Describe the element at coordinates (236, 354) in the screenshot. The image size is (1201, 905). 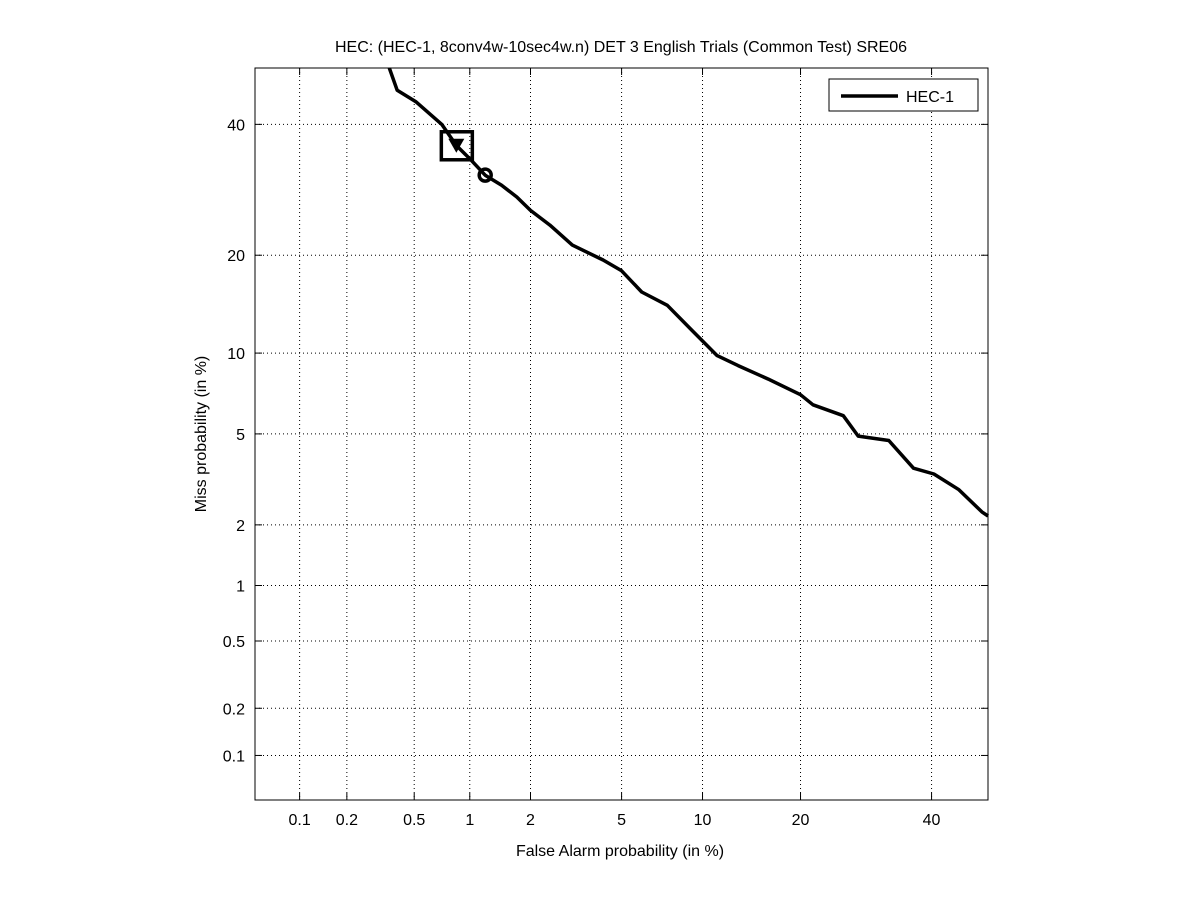
I see `y-tick-label: 10` at that location.